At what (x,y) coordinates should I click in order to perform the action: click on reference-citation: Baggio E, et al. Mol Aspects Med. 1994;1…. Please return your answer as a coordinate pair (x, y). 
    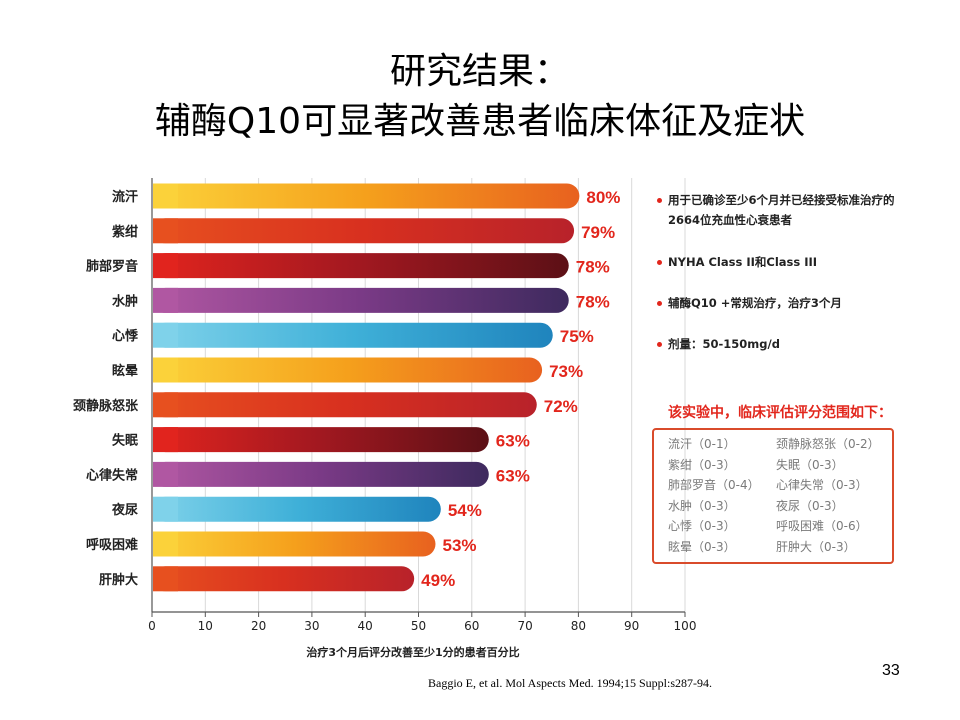
    Looking at the image, I should click on (570, 683).